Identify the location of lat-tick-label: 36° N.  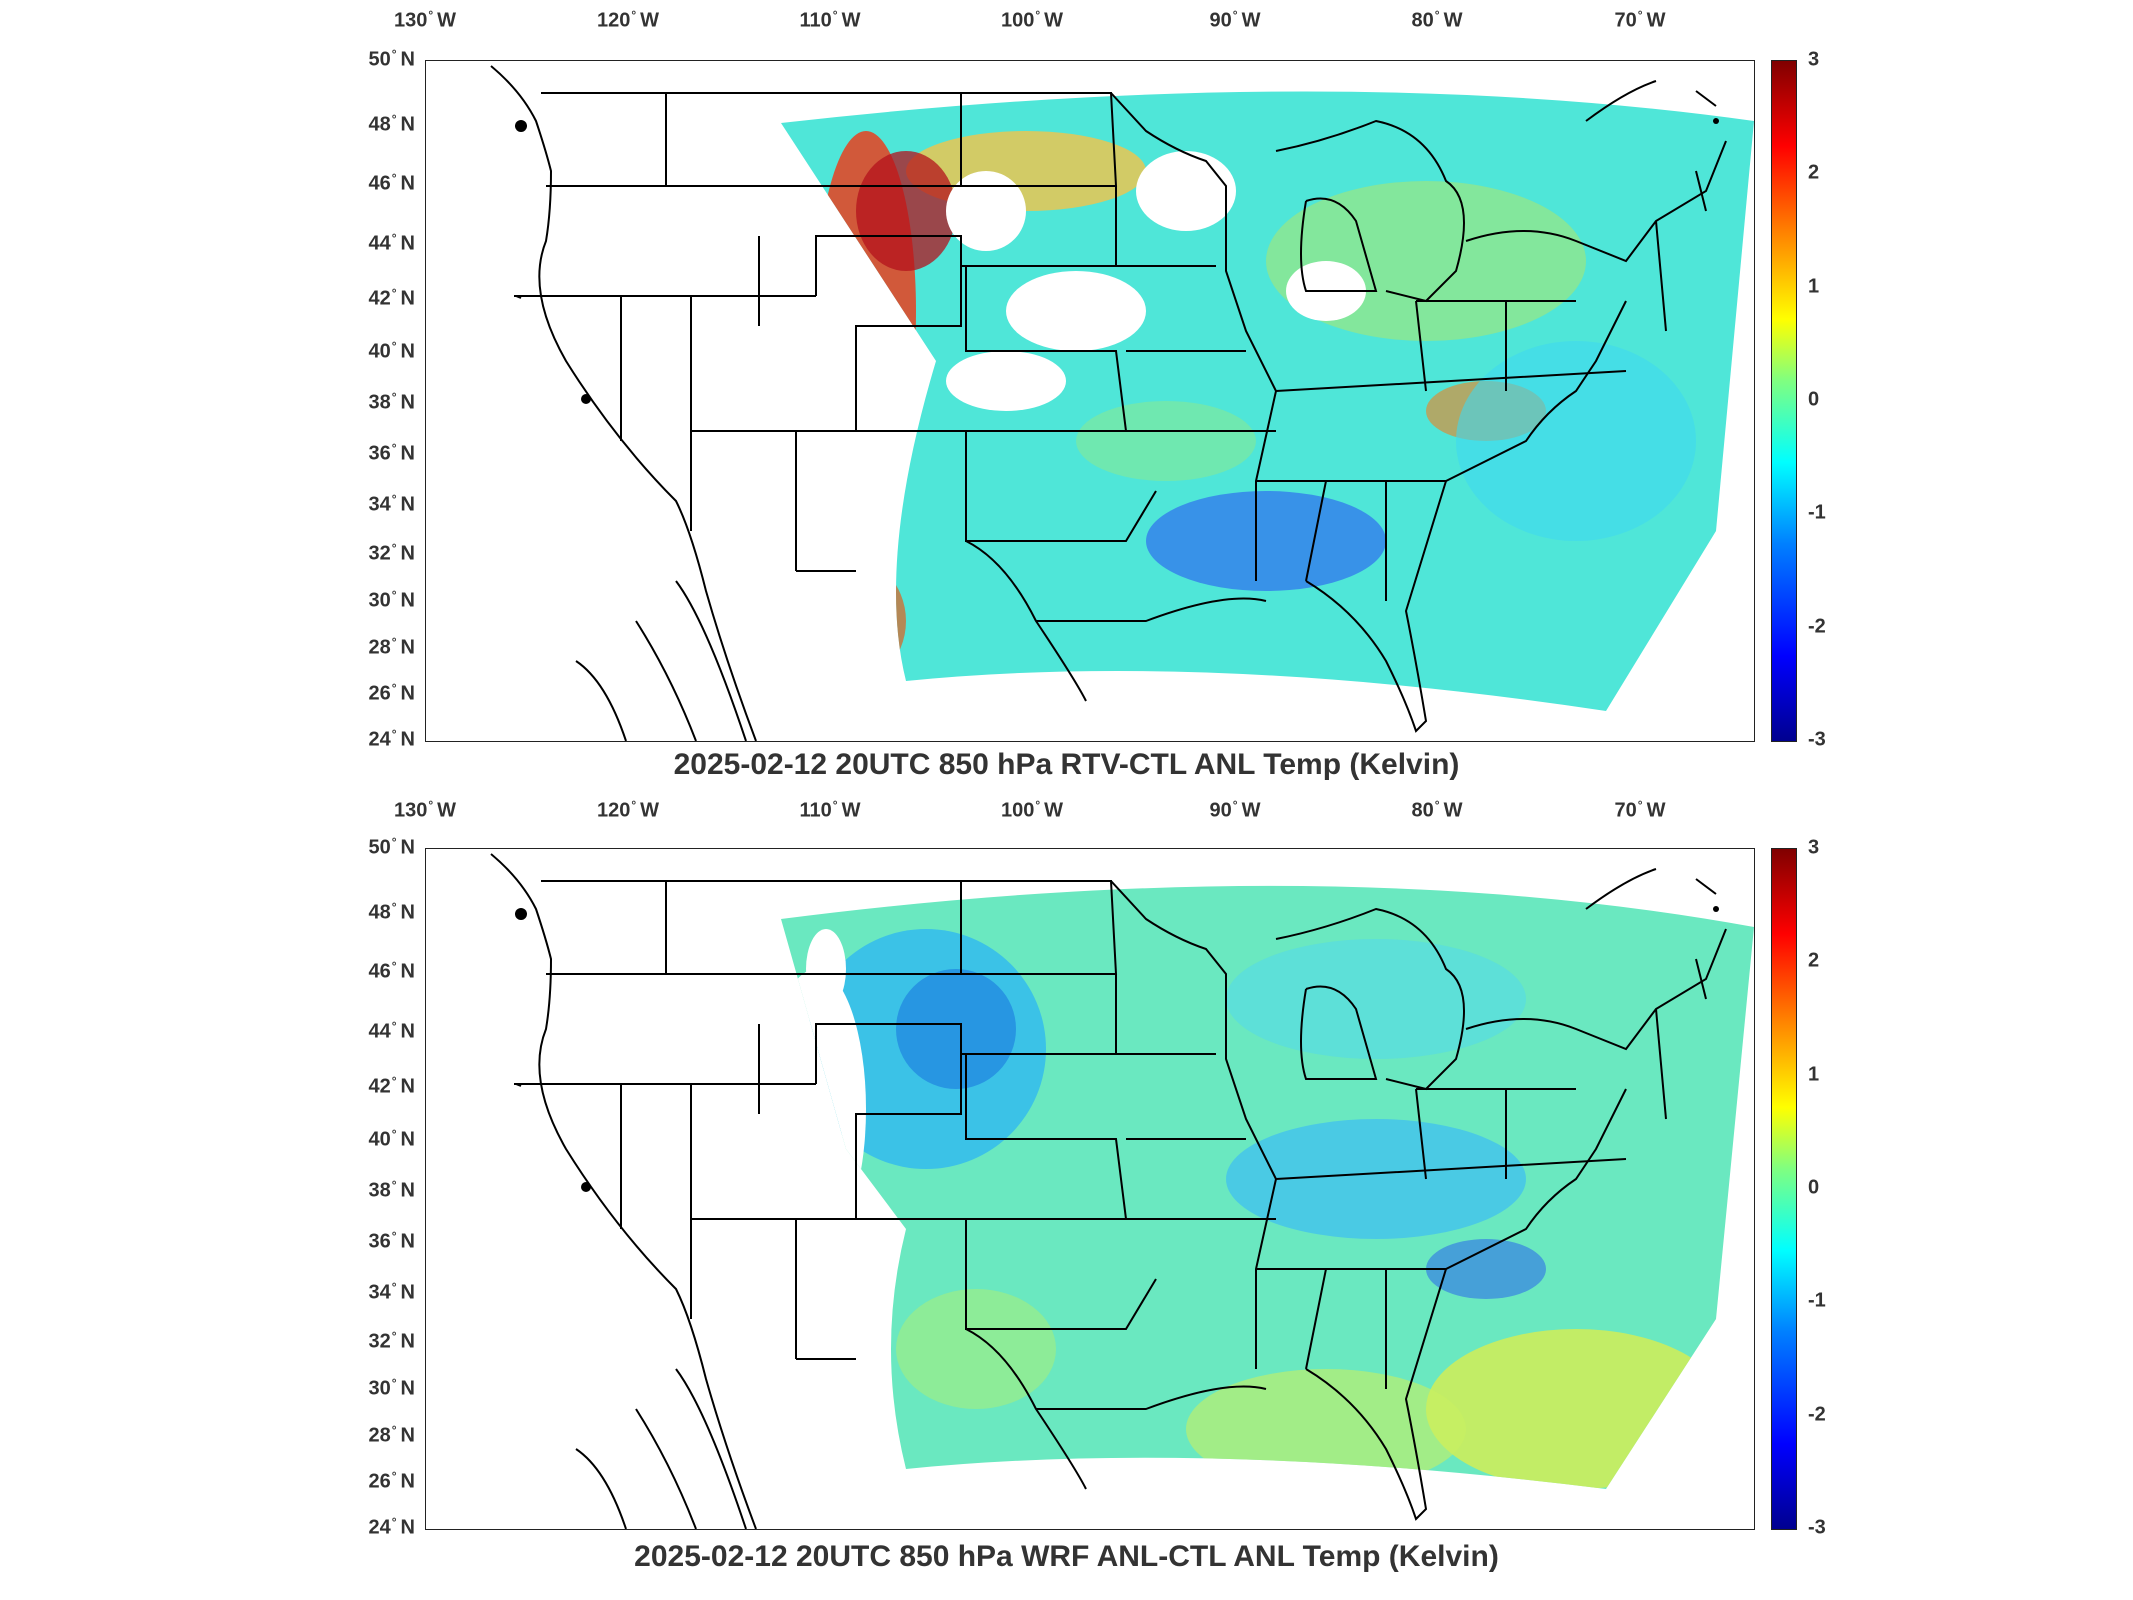
(380, 1241).